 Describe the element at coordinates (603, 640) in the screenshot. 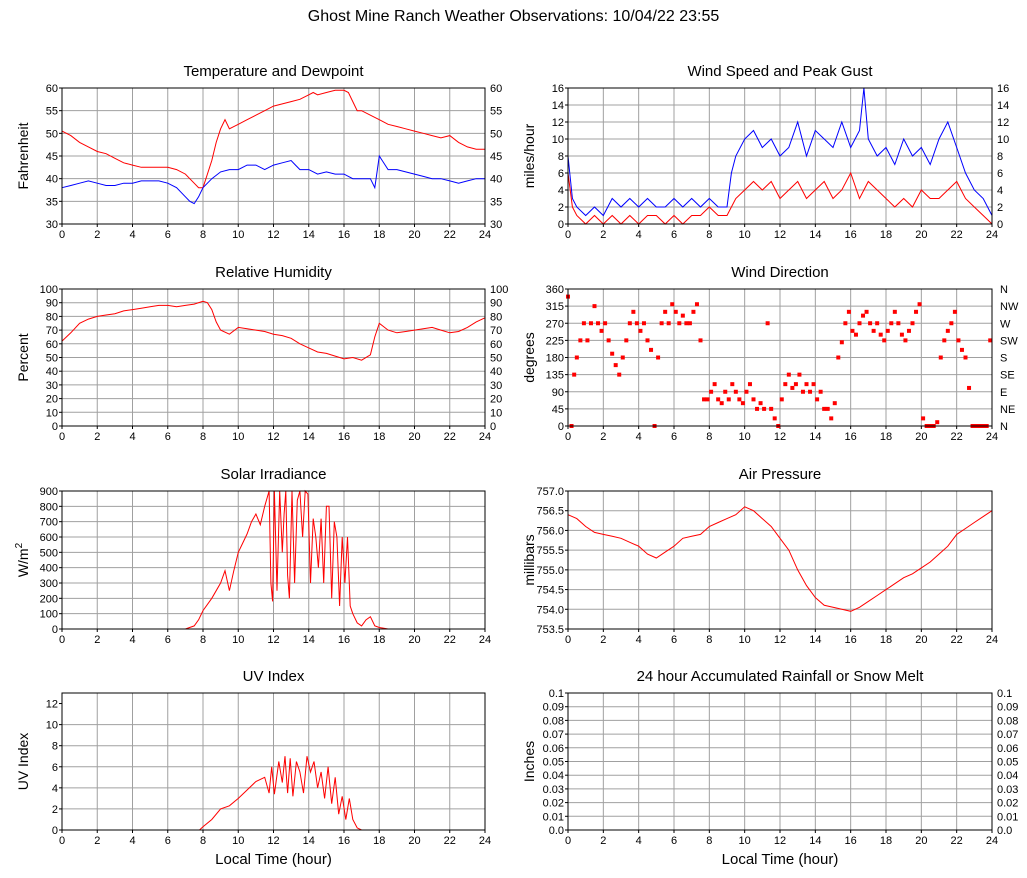

I see `pressure-xtick-label: 2` at that location.